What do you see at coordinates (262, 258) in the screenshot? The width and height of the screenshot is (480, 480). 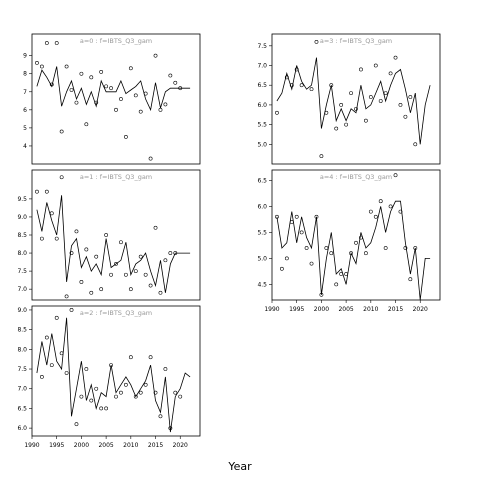 I see `y-tick-label: 5.0` at bounding box center [262, 258].